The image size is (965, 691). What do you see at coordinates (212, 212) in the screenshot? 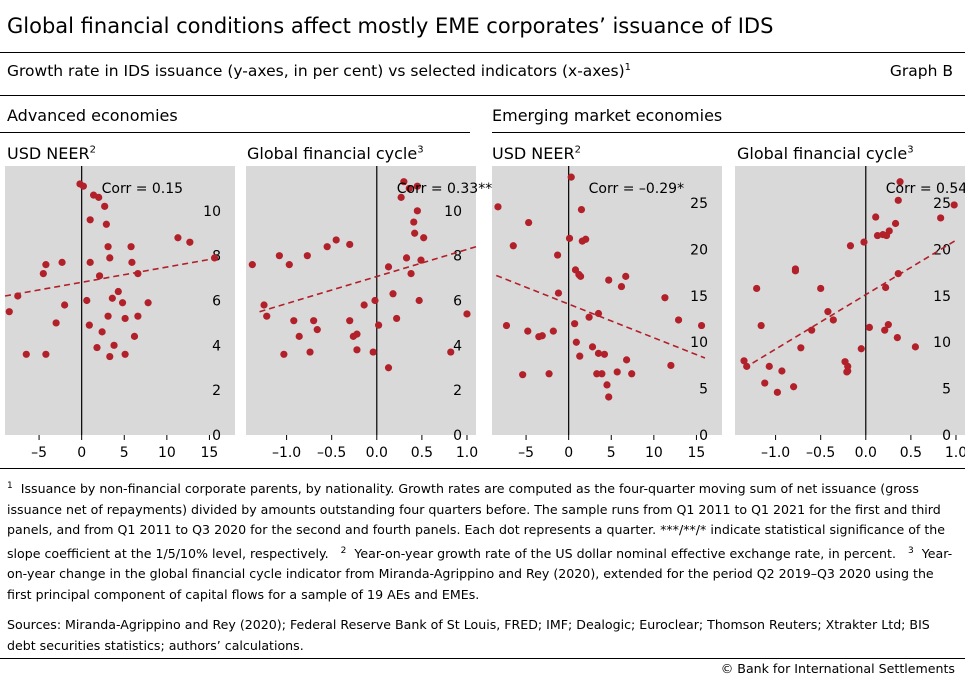
I see `y-tick-label: 10` at bounding box center [212, 212].